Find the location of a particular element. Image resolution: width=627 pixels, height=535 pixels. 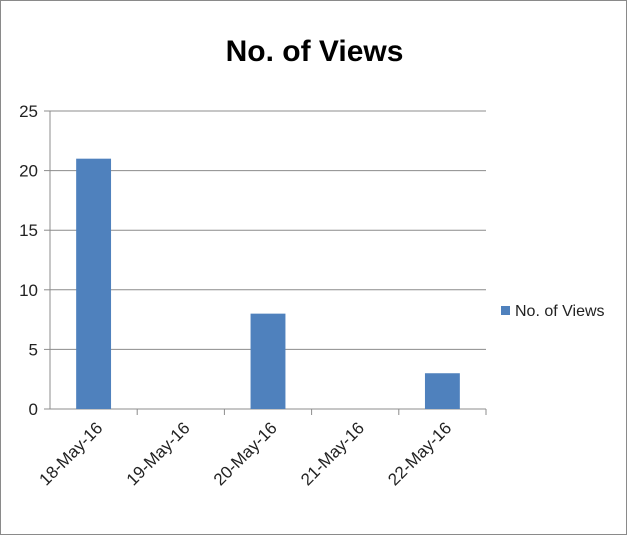

x-tick-label: 21-May-16 is located at coordinates (332, 453).